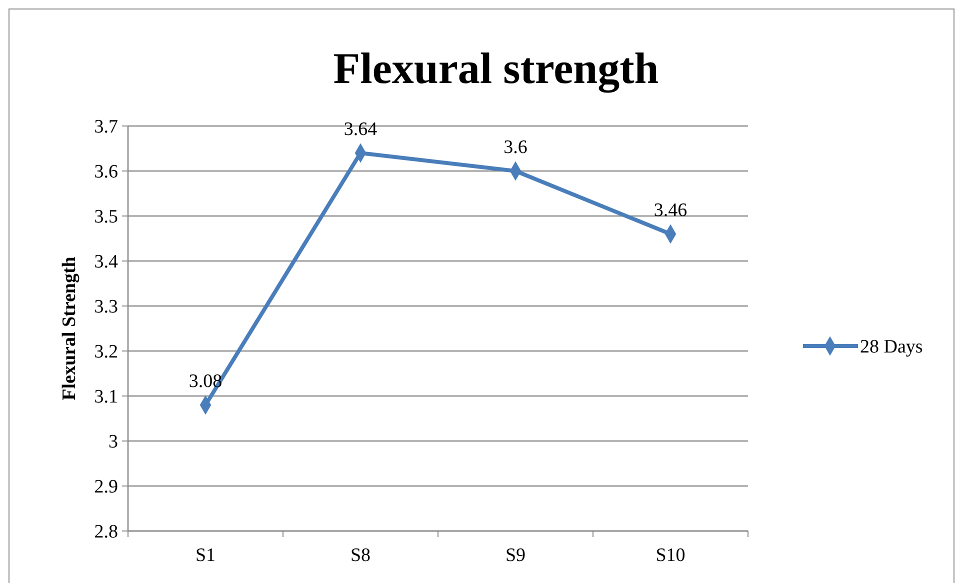 The width and height of the screenshot is (955, 583). What do you see at coordinates (106, 127) in the screenshot?
I see `y-tick-label: 3.7` at bounding box center [106, 127].